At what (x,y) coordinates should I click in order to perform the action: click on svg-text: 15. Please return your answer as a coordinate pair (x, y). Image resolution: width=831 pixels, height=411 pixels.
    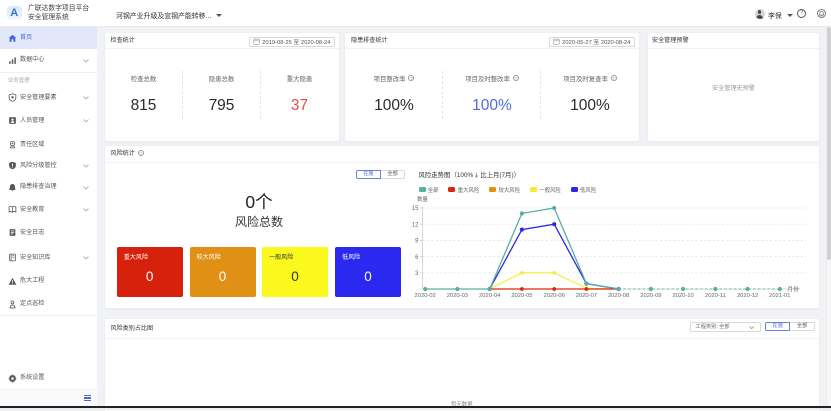
    Looking at the image, I should click on (415, 209).